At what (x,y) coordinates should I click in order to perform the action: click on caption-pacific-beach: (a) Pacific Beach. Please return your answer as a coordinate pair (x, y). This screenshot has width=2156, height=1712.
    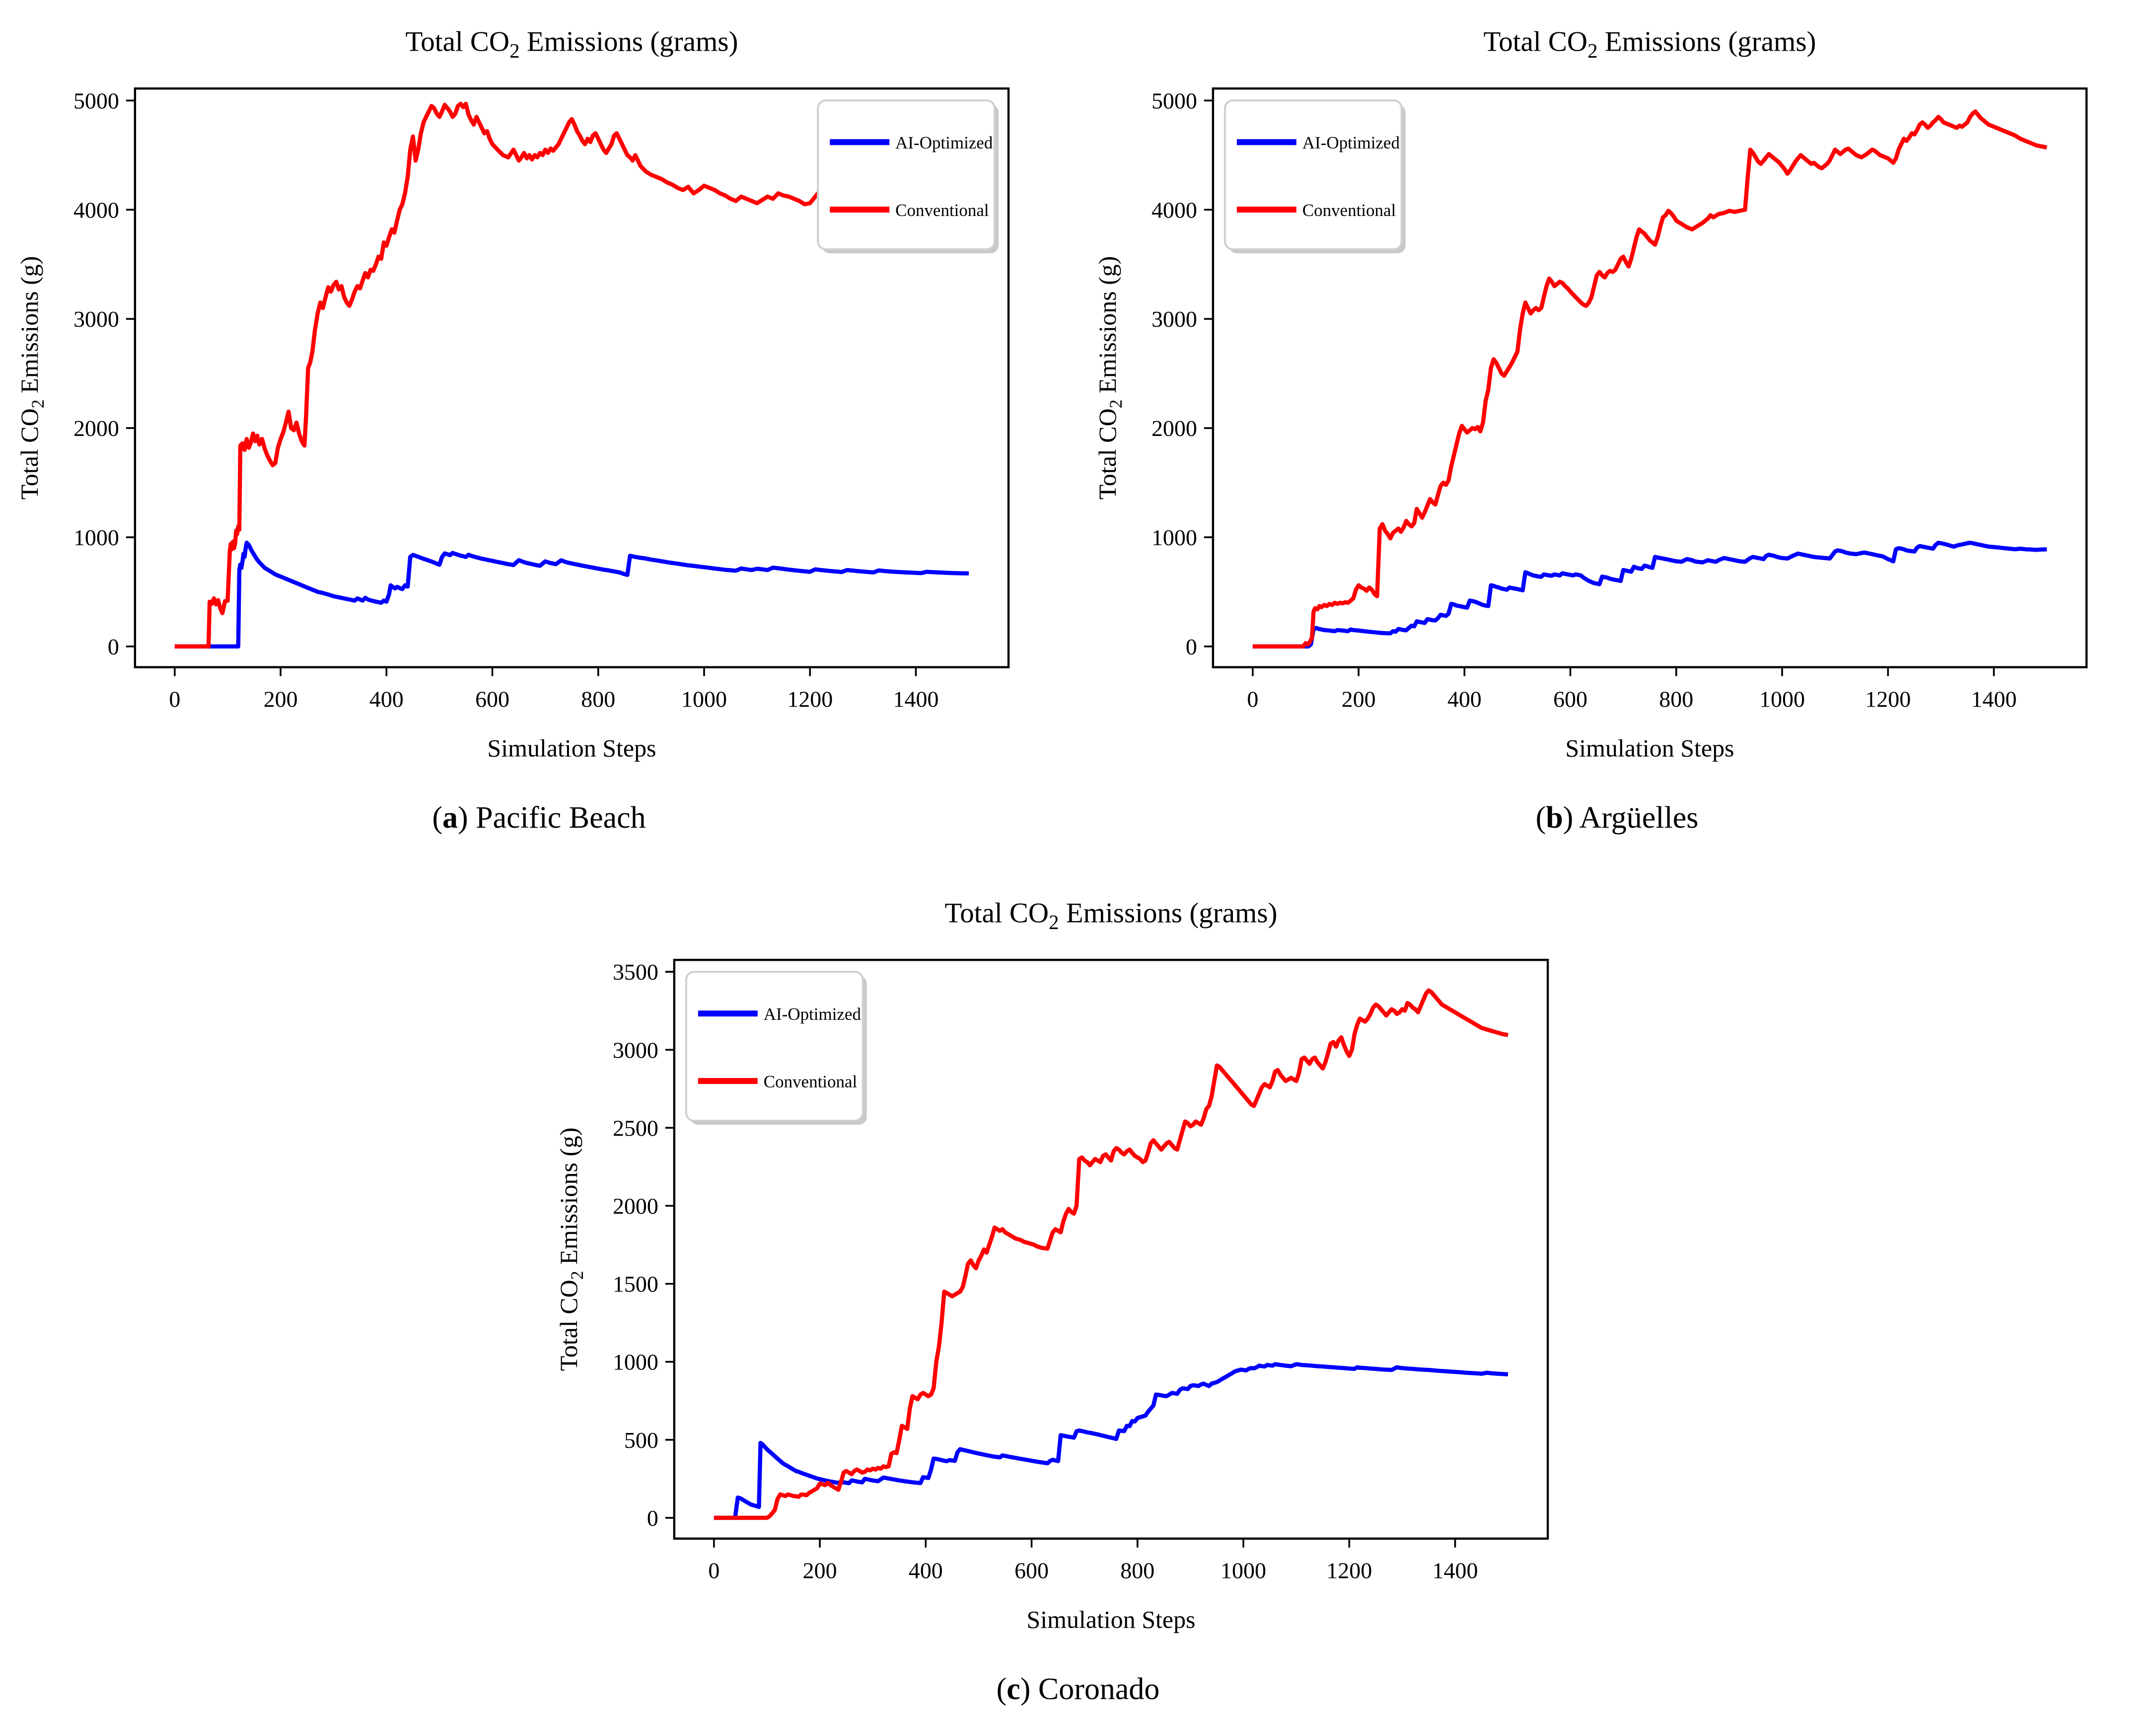
    Looking at the image, I should click on (539, 818).